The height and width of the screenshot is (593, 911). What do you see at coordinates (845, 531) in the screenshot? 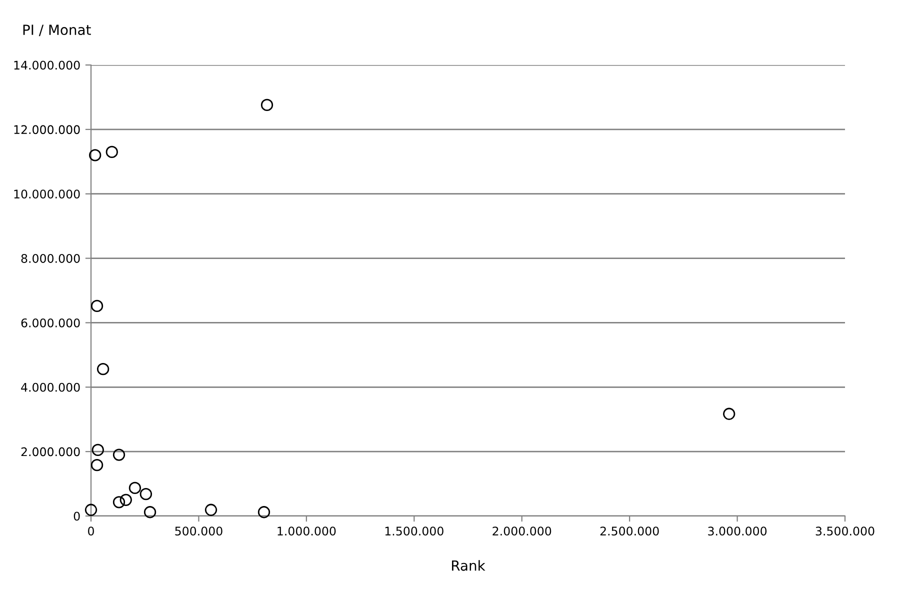
I see `x-tick-label: 3.500.000` at bounding box center [845, 531].